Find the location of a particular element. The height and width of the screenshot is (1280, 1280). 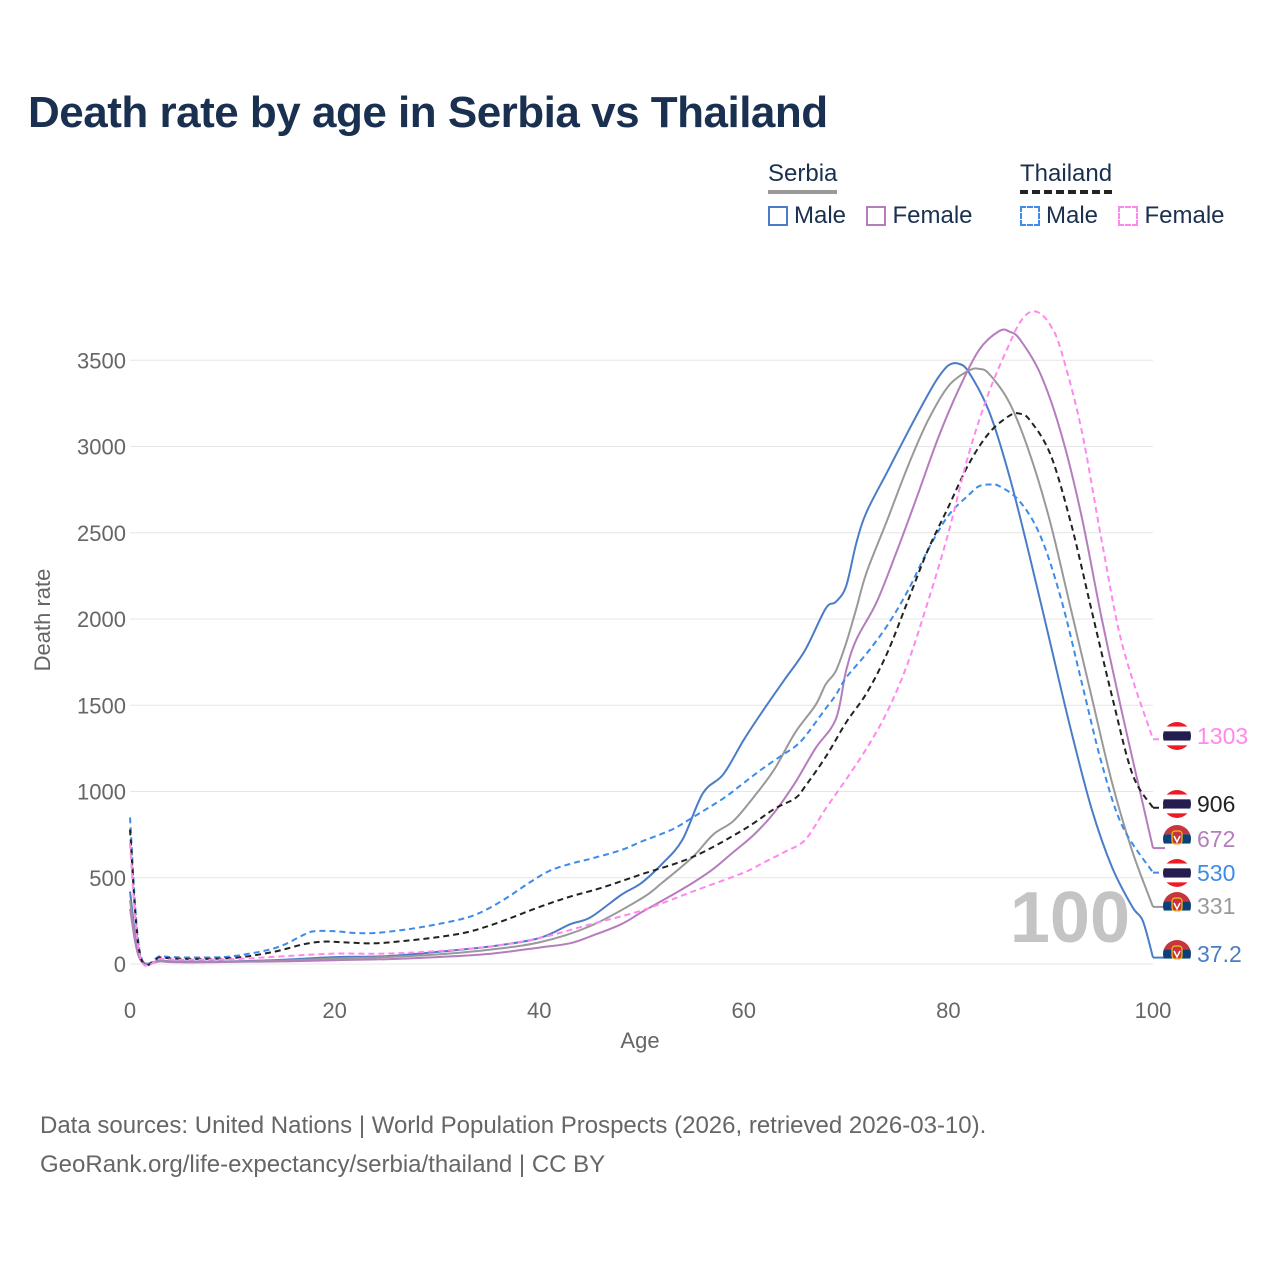

legend-title-serbia: Serbia is located at coordinates (803, 177).